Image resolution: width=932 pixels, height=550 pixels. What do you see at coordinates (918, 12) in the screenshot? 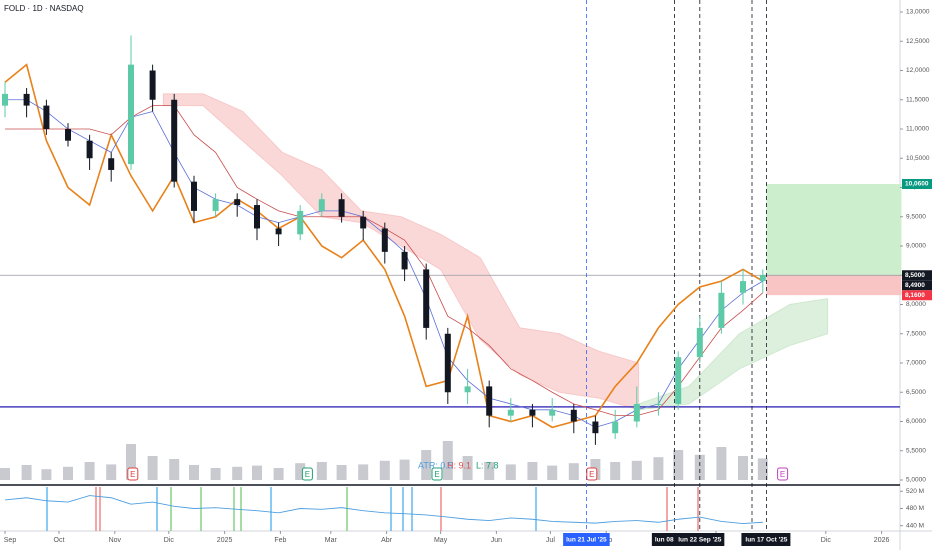
I see `y-tick-label: 13,0000` at bounding box center [918, 12].